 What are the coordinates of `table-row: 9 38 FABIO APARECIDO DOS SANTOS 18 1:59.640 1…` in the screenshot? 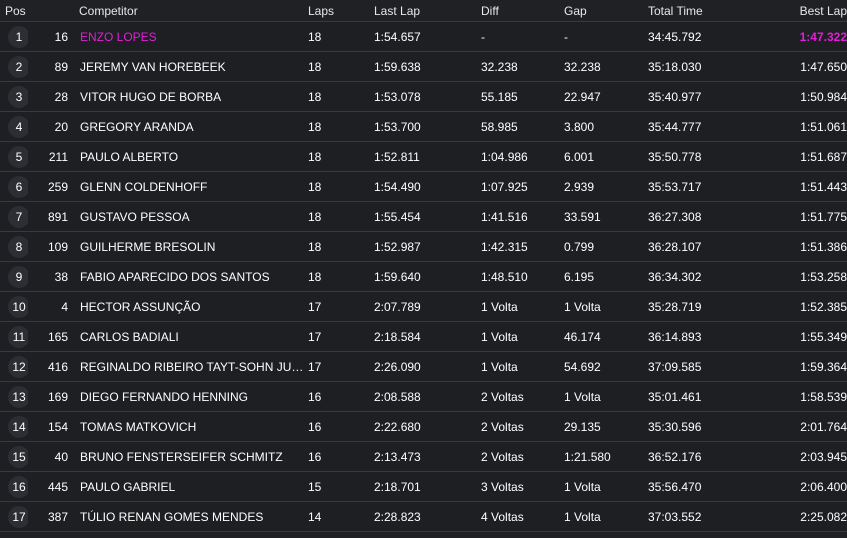 It's located at (423, 277).